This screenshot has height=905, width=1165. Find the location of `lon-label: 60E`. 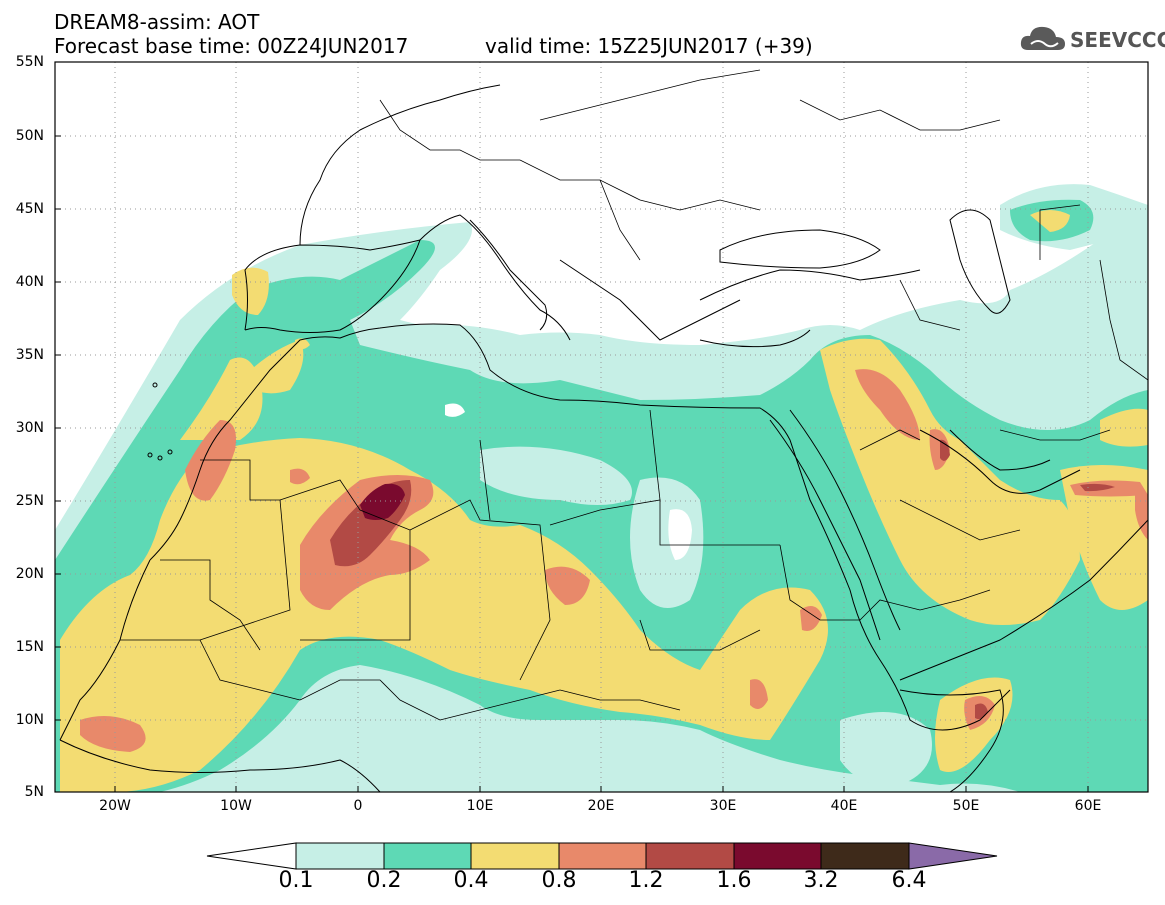

lon-label: 60E is located at coordinates (1088, 806).